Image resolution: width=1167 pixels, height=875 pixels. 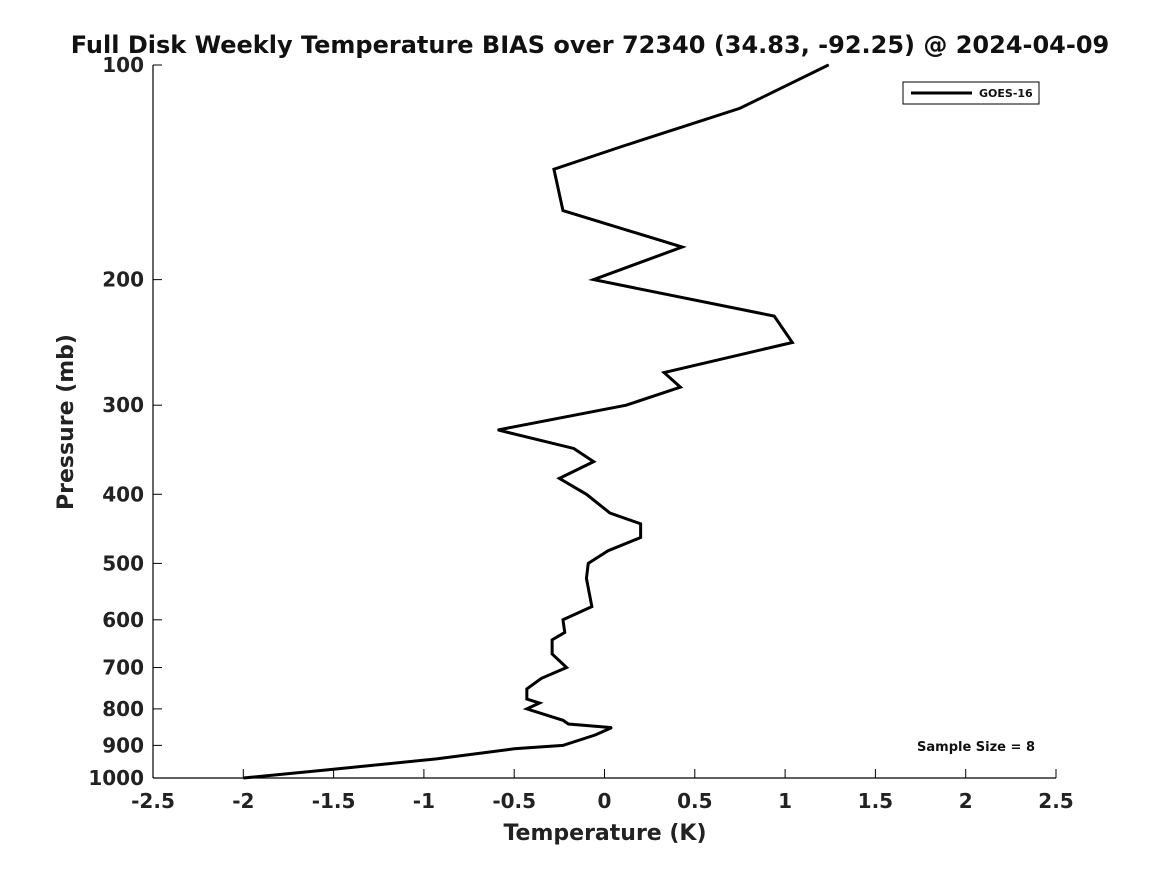 What do you see at coordinates (123, 563) in the screenshot?
I see `y-tick-label: 500` at bounding box center [123, 563].